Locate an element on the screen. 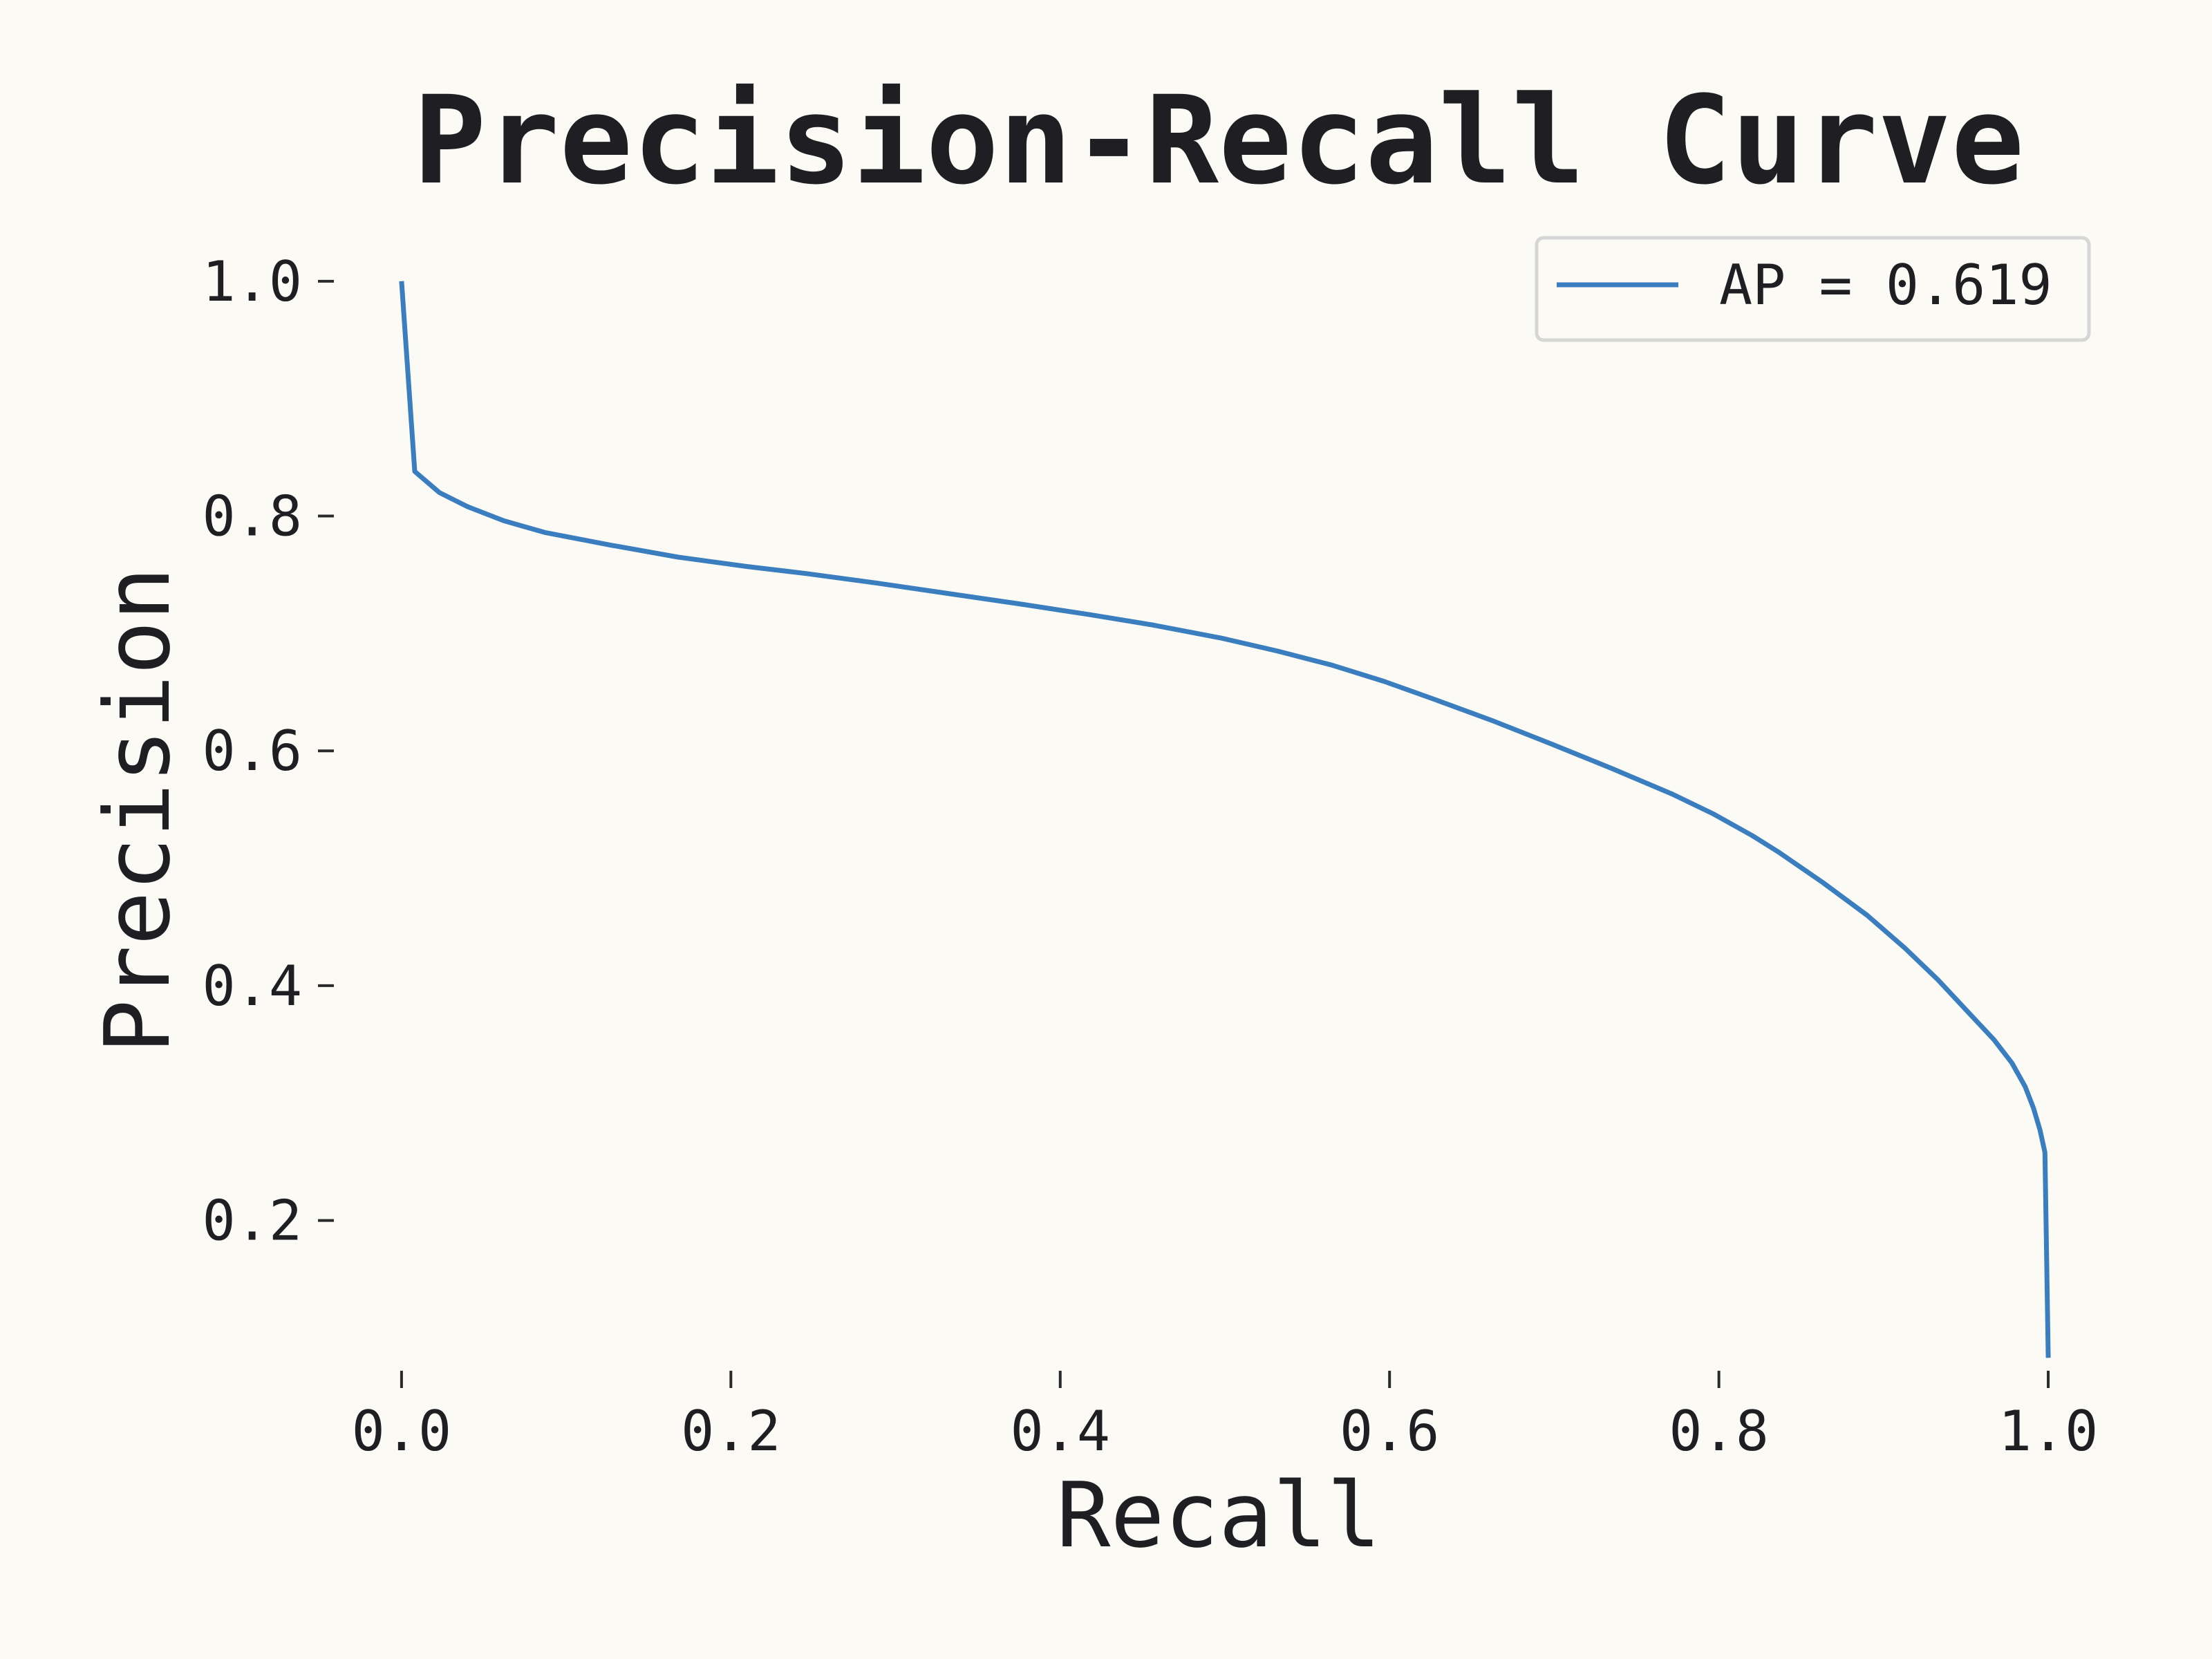  legend-box is located at coordinates (1813, 289).